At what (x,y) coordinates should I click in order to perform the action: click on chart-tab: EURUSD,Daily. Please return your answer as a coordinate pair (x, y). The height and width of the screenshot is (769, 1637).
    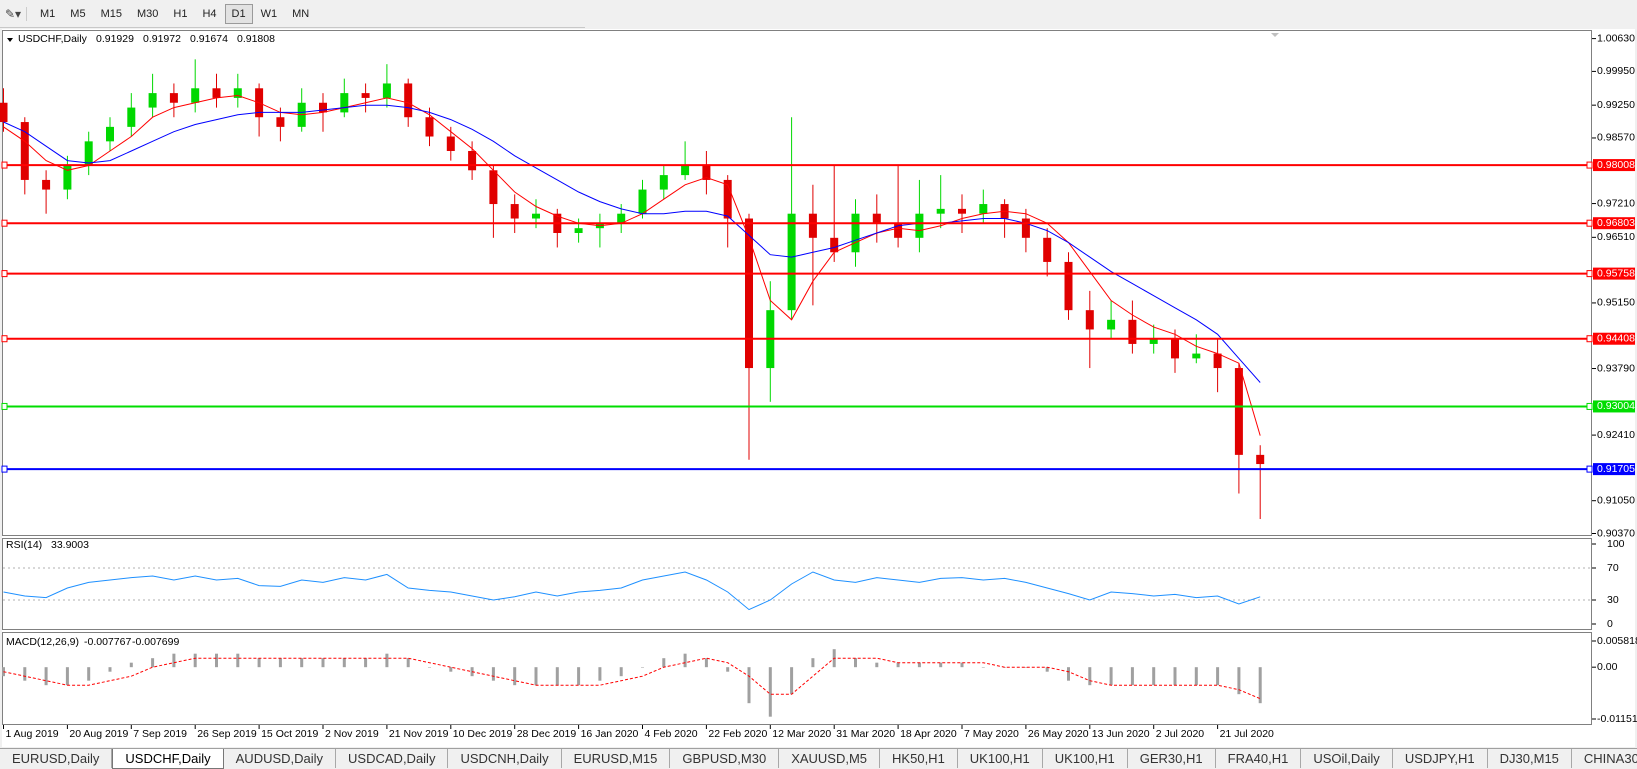
    Looking at the image, I should click on (56, 758).